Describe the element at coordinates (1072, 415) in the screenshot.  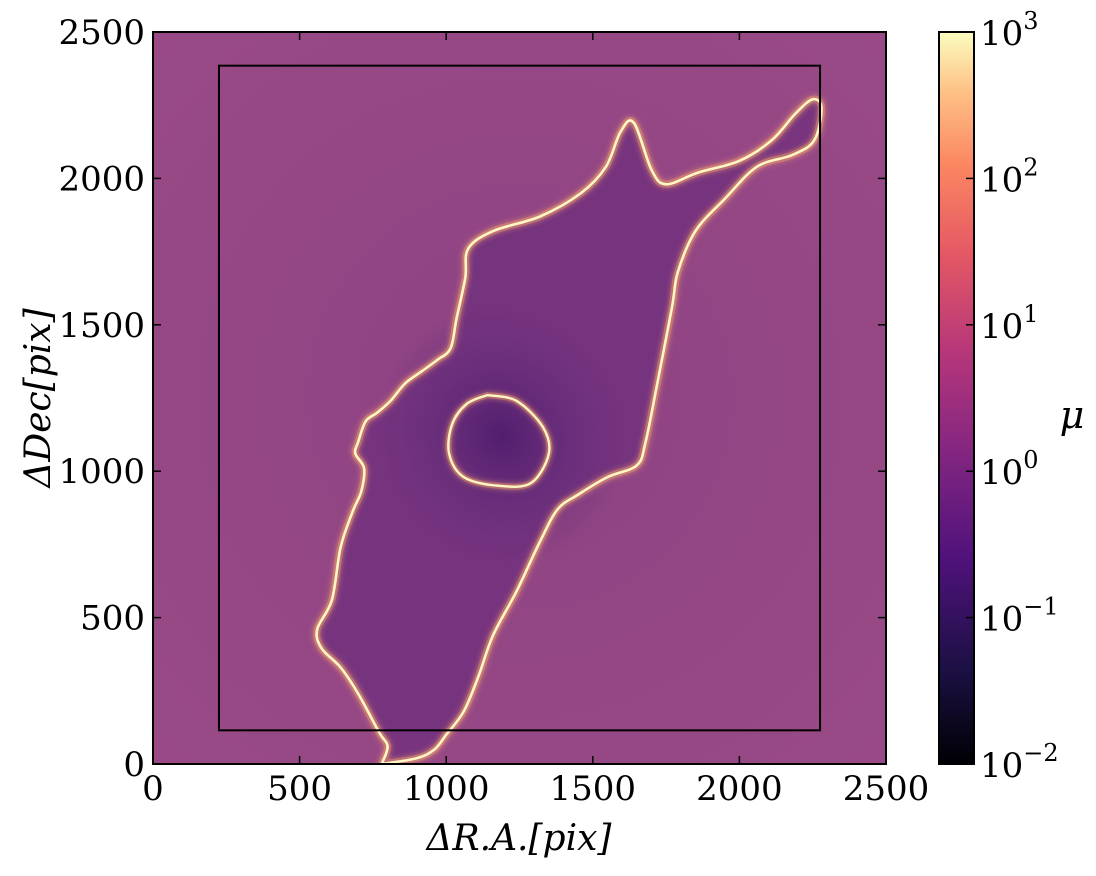
I see `colorbar-label: μ` at that location.